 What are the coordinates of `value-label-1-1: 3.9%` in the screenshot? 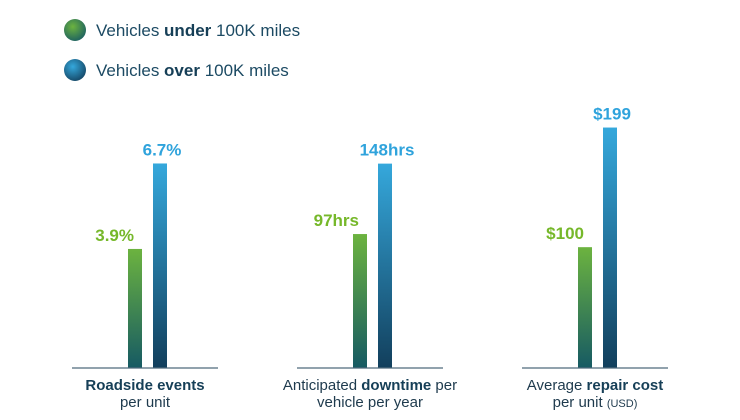 It's located at (114, 235).